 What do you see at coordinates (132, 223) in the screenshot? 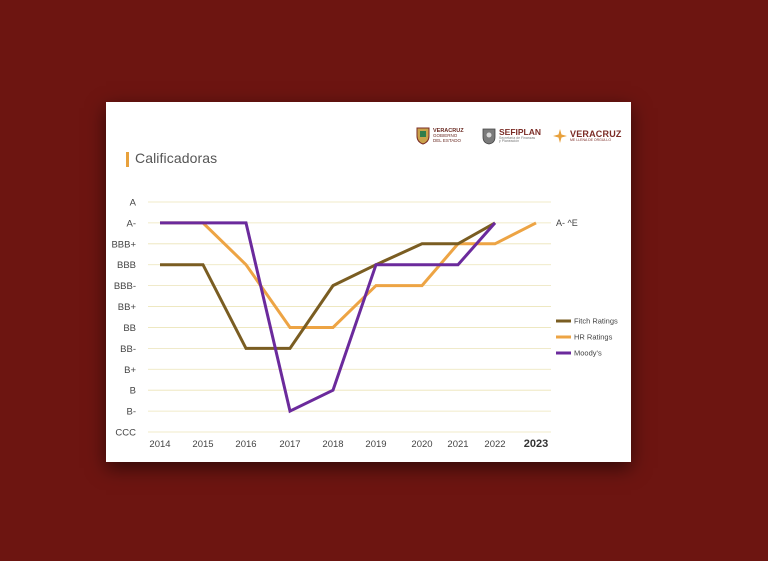
I see `y-tick-label: A-` at bounding box center [132, 223].